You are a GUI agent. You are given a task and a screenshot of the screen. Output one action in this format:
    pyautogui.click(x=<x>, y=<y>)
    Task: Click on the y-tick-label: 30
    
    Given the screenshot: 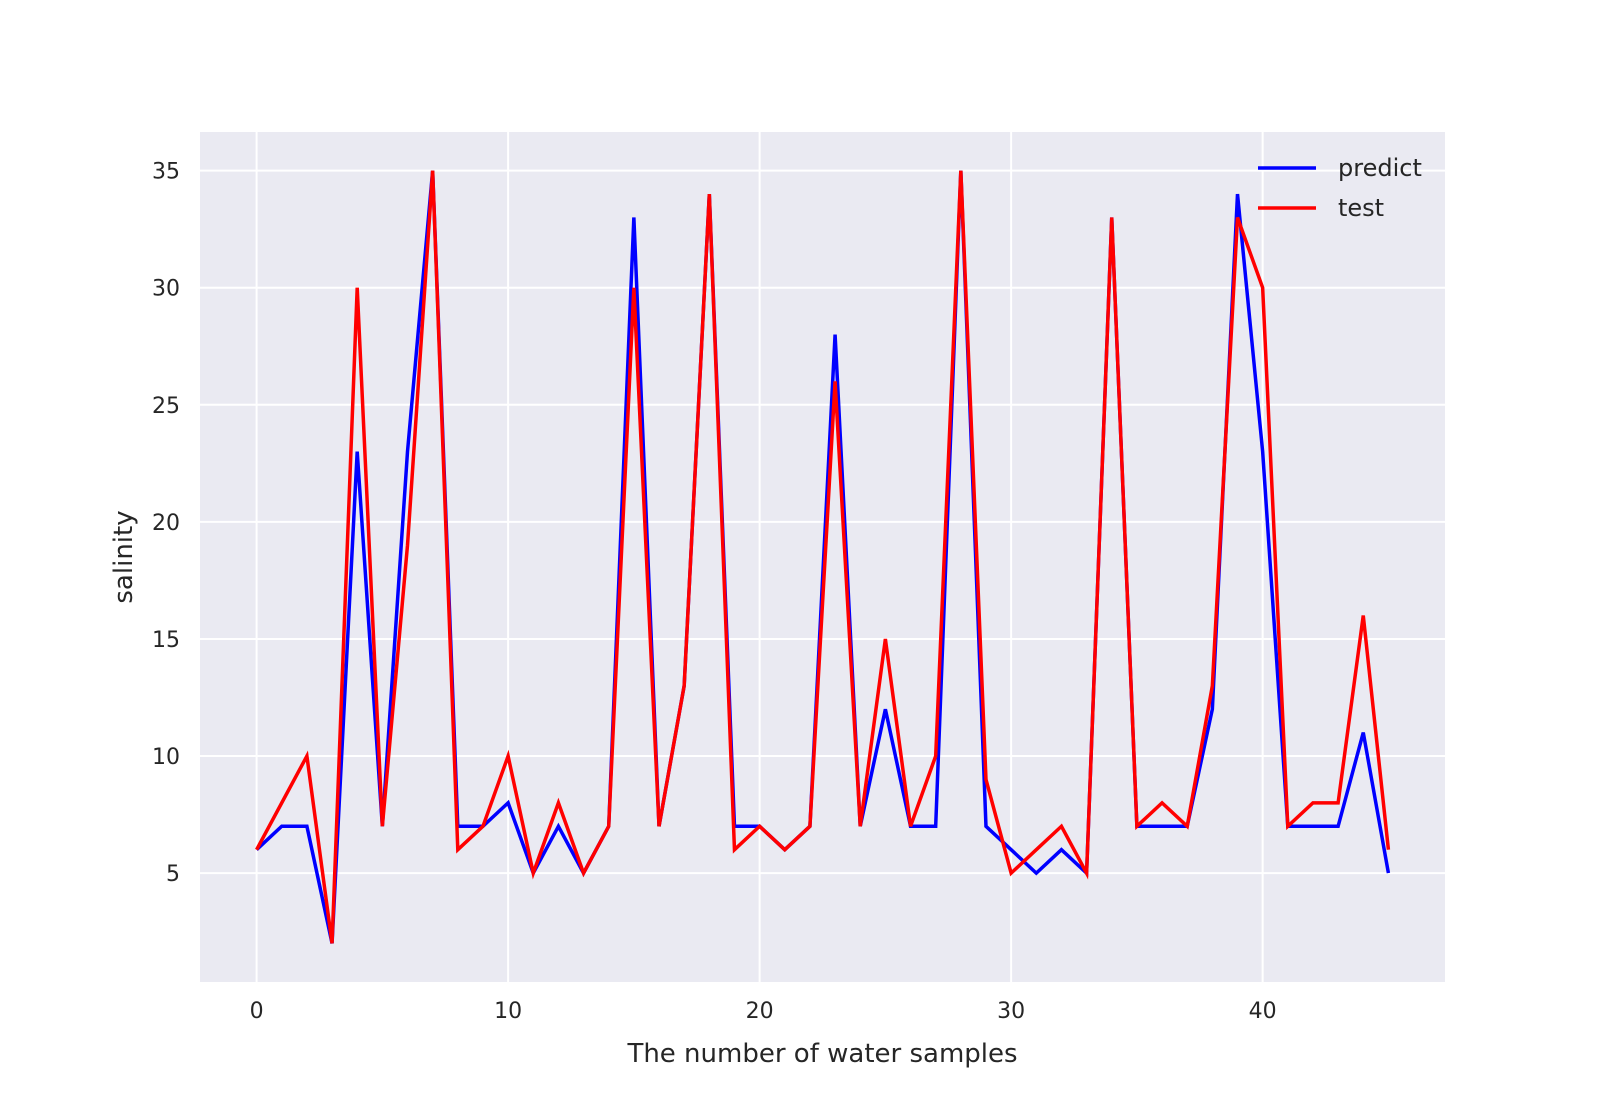 What is the action you would take?
    pyautogui.click(x=166, y=289)
    